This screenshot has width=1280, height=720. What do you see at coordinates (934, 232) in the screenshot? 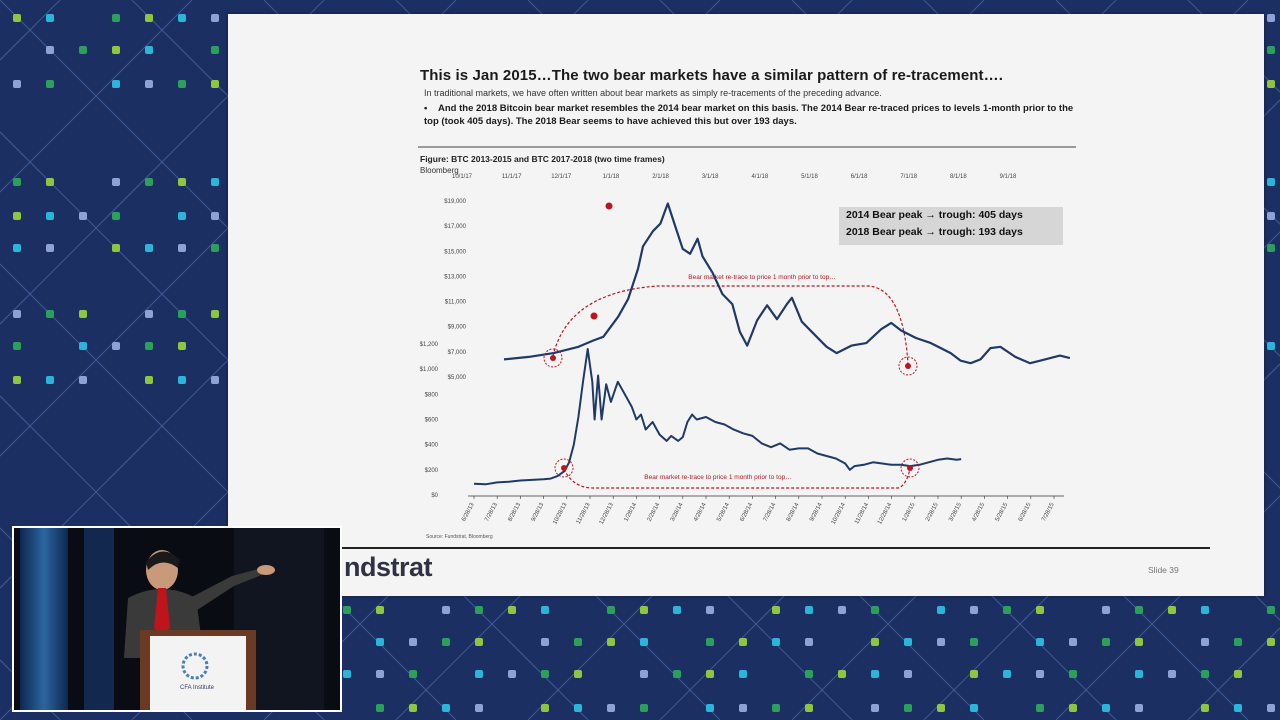
I see `legend-line-2018: 2018 Bear peak → trough: 193 days` at bounding box center [934, 232].